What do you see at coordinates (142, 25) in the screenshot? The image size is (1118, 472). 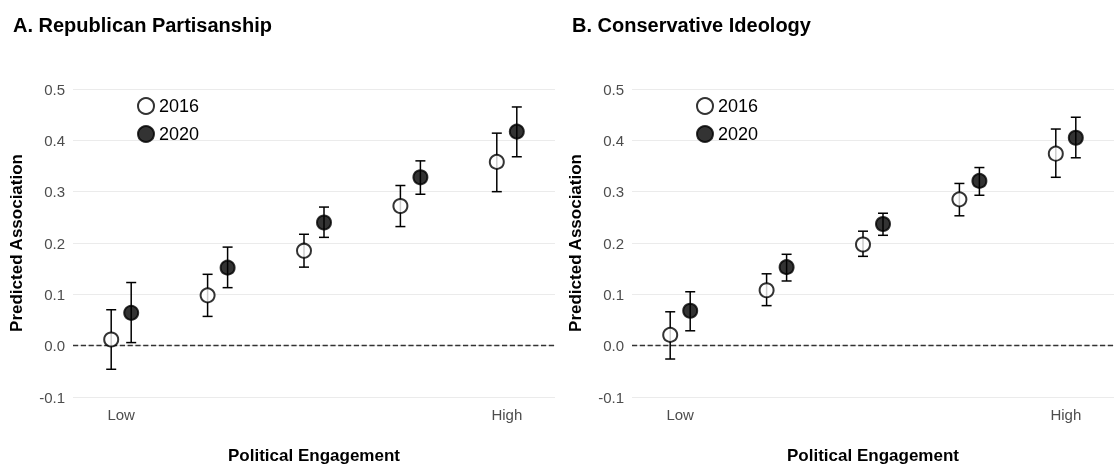 I see `chart-title: A. Republican Partisanship` at bounding box center [142, 25].